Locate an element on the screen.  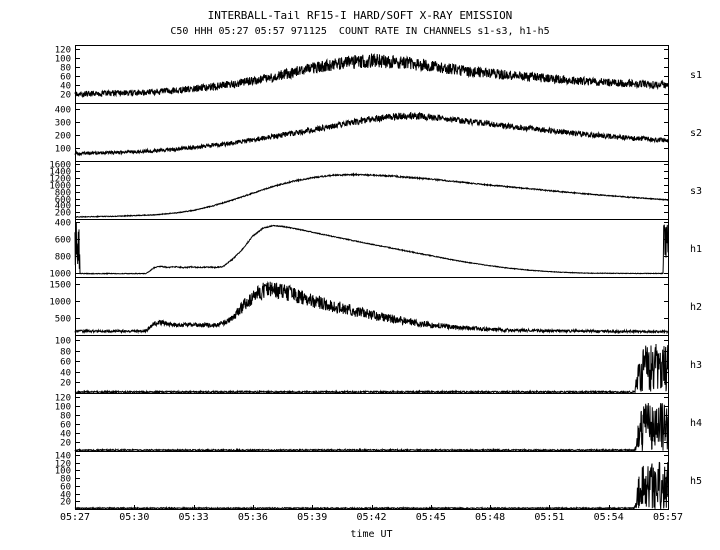
panel-h2: 500 1000 1500 h2 is located at coordinates (375, 306).